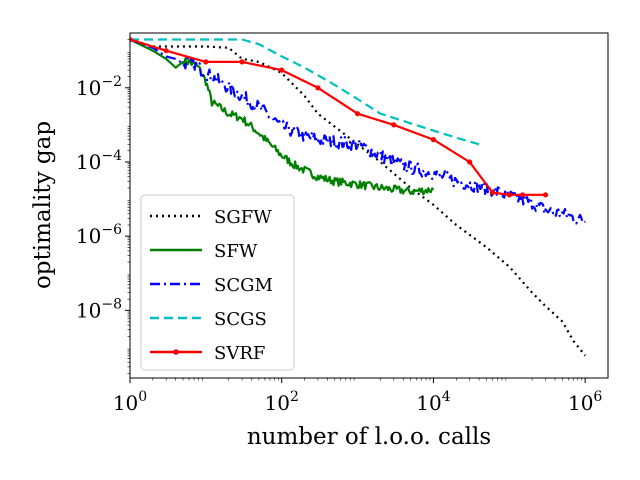 This screenshot has height=480, width=640. What do you see at coordinates (433, 402) in the screenshot?
I see `x-tick-label: 10⁴` at bounding box center [433, 402].